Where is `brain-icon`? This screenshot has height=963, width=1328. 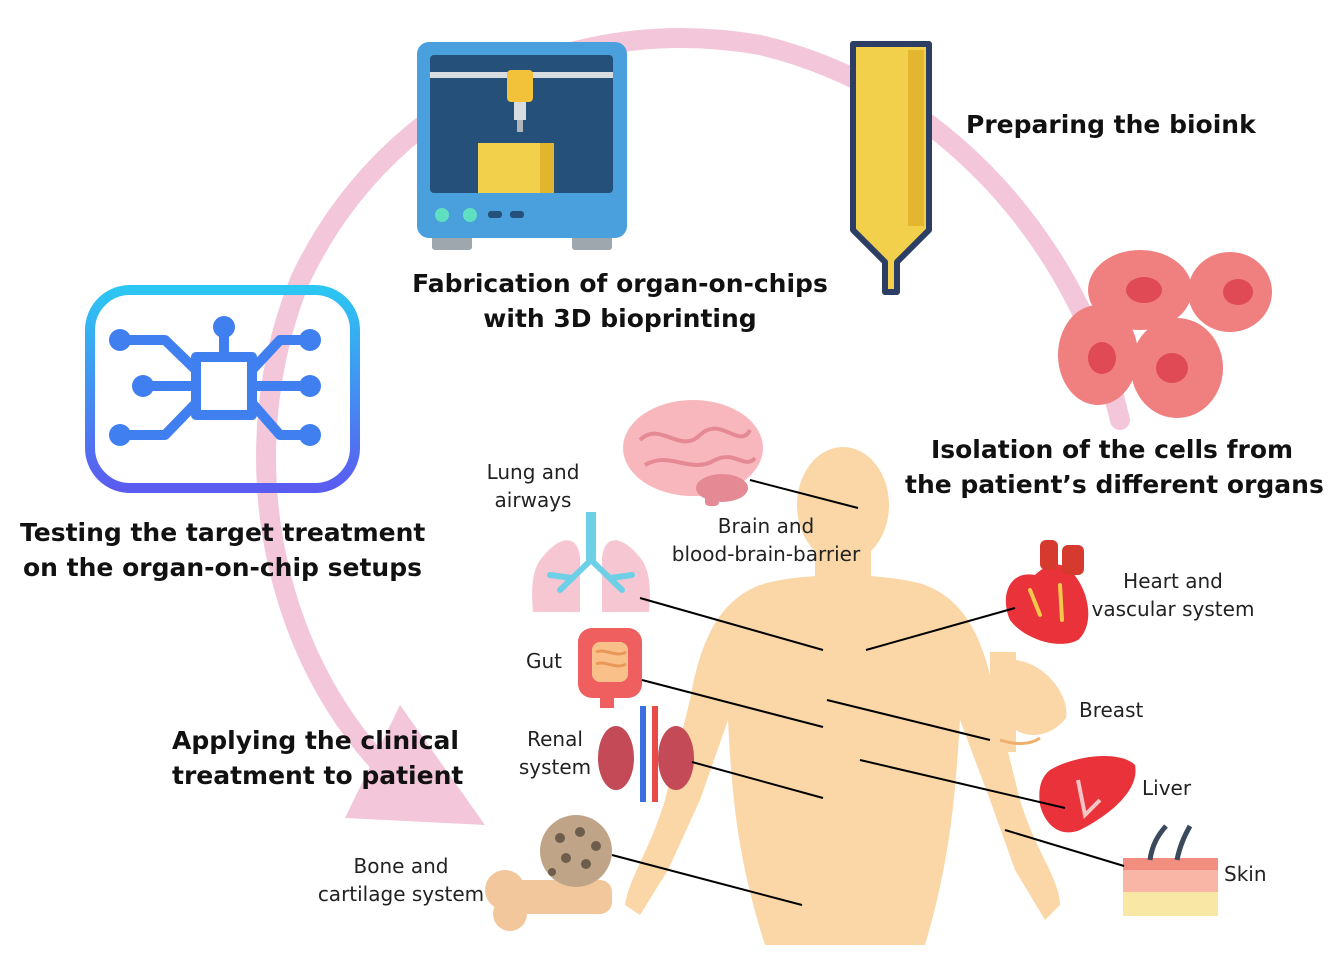
brain-icon is located at coordinates (693, 453).